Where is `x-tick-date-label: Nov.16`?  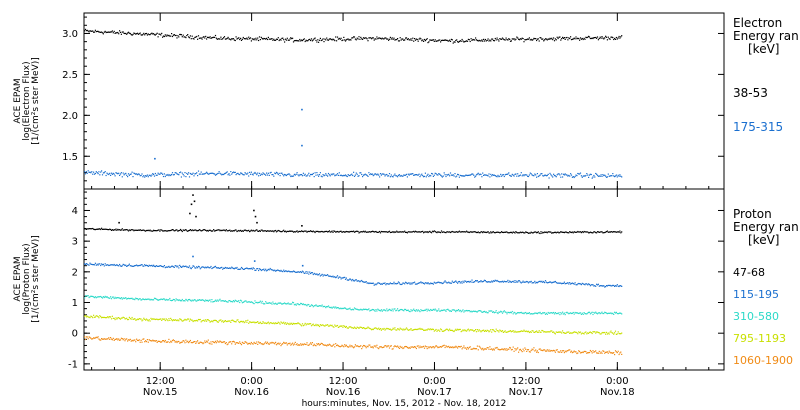
x-tick-date-label: Nov.16 is located at coordinates (251, 392).